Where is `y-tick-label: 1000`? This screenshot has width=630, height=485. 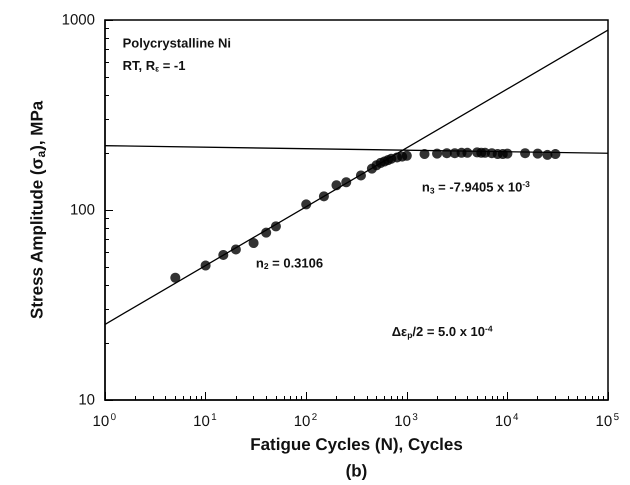 y-tick-label: 1000 is located at coordinates (78, 20).